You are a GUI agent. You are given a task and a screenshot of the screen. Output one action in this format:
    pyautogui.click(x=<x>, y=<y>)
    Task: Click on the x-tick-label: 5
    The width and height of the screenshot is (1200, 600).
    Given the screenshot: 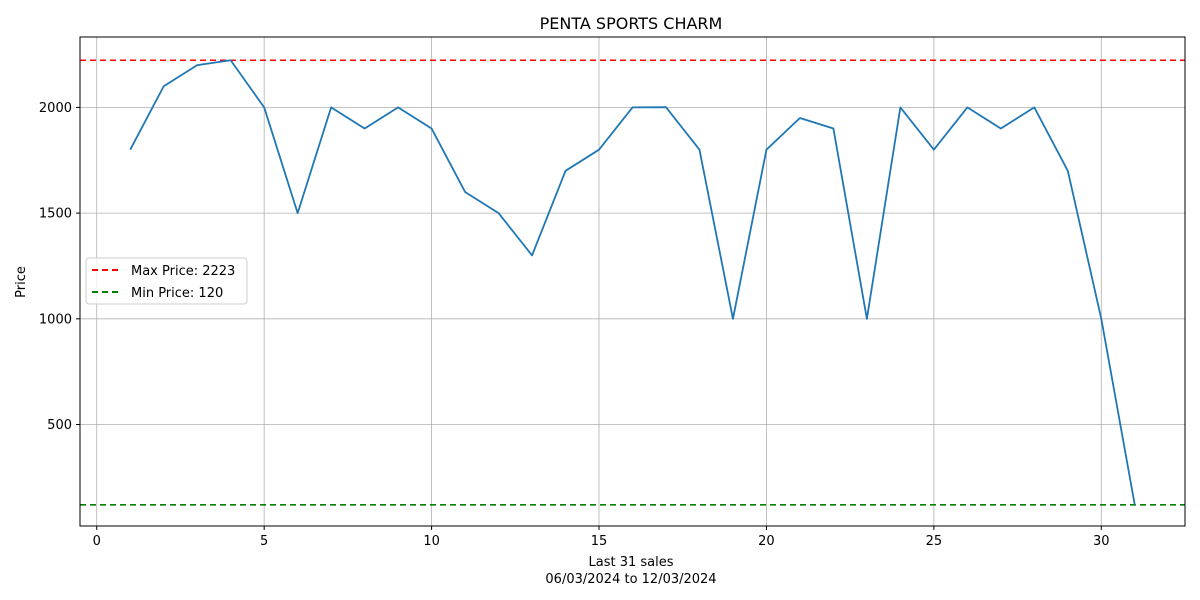 What is the action you would take?
    pyautogui.click(x=264, y=541)
    